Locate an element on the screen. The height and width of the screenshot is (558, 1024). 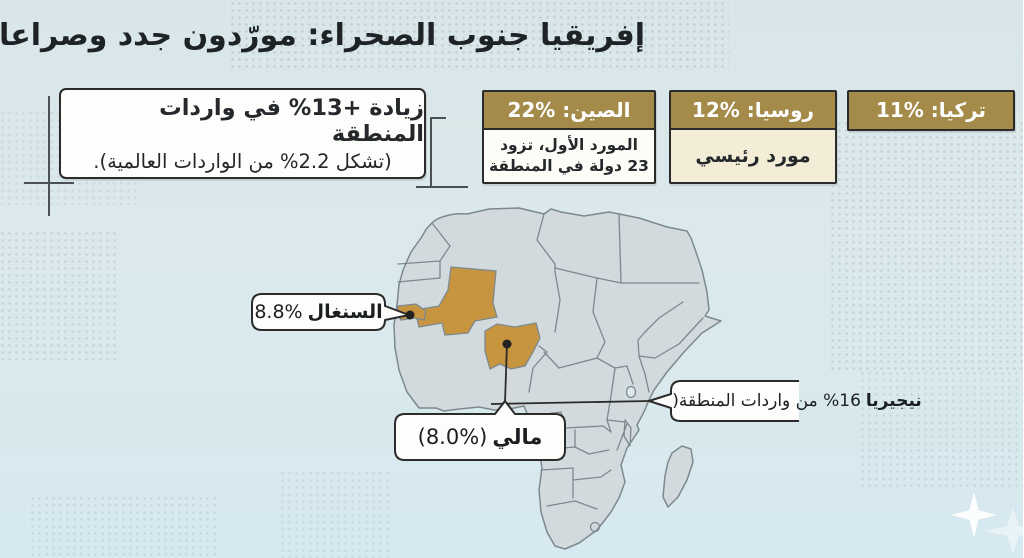
senegal-value: 8.8% is located at coordinates (279, 312).